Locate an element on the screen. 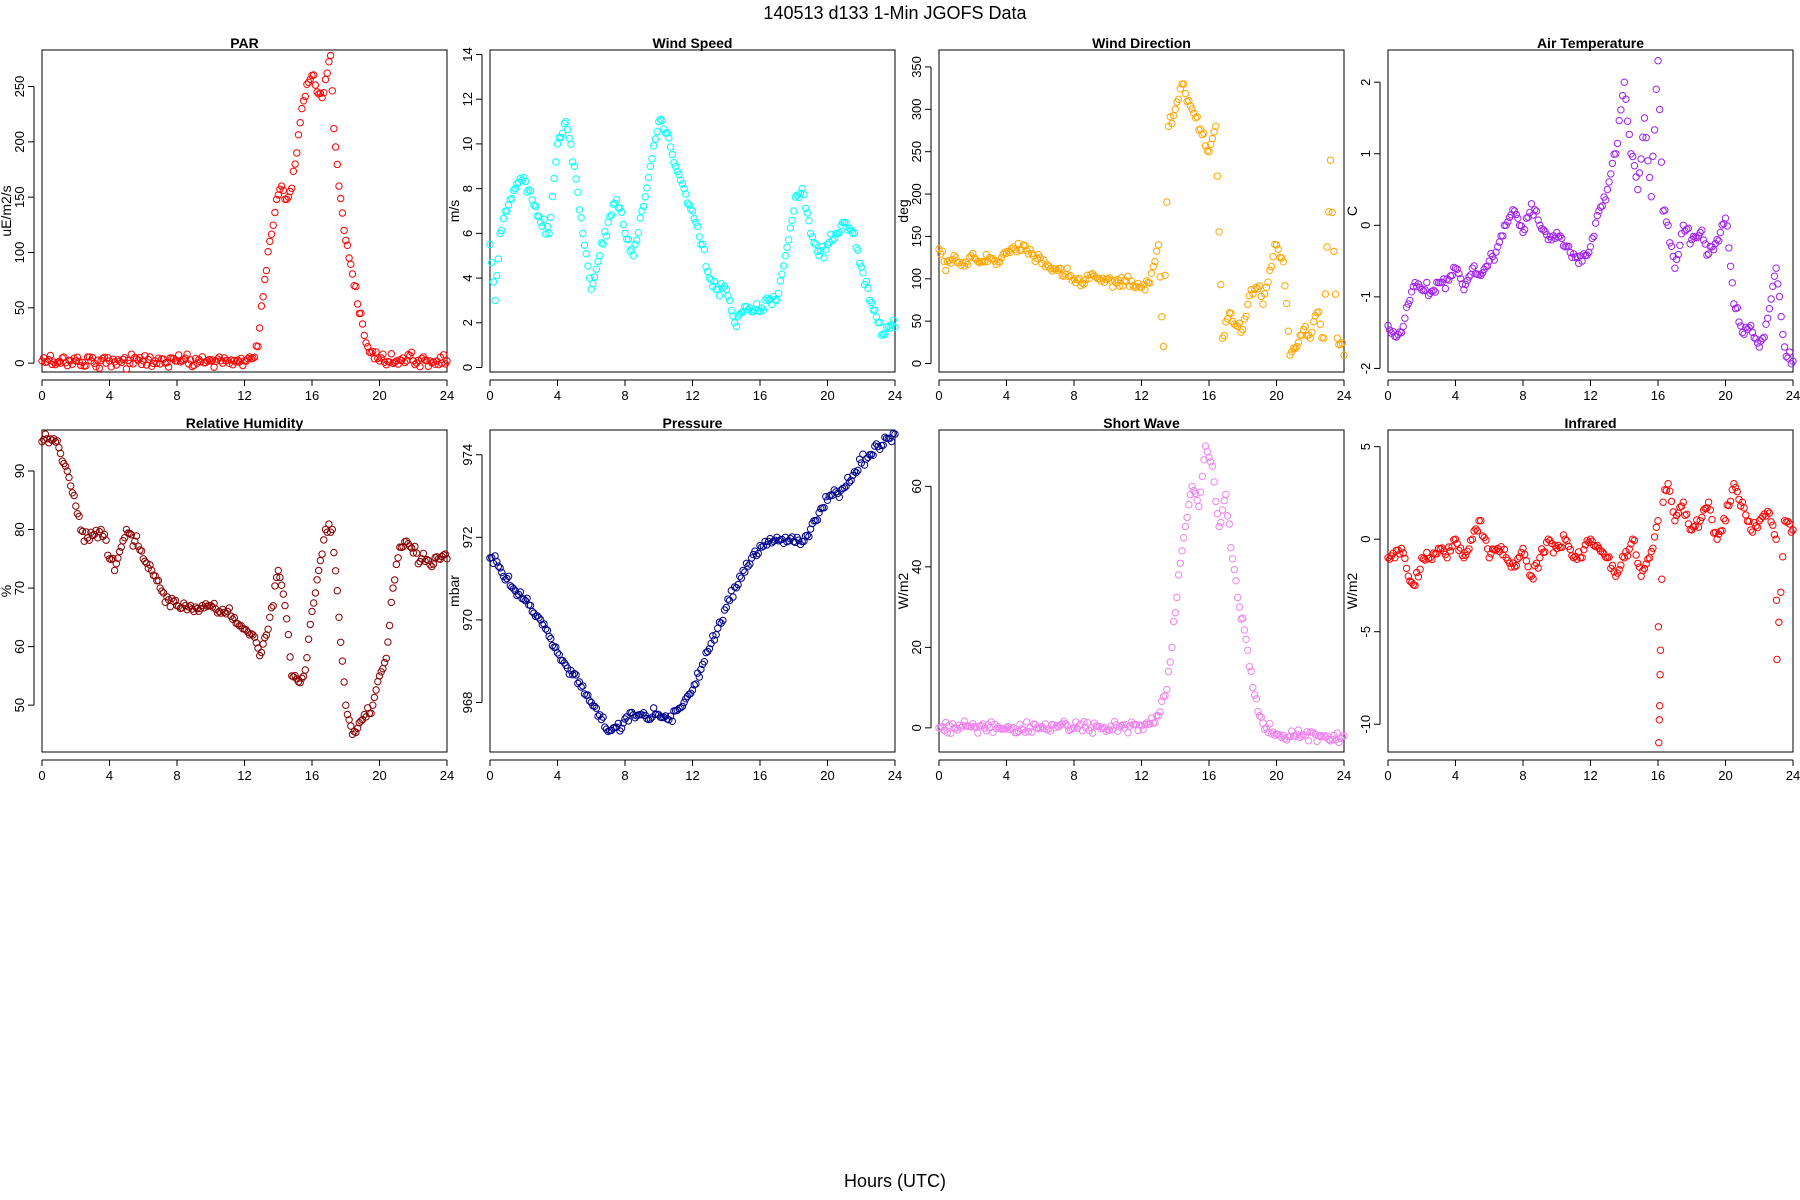 The image size is (1800, 1200). panel-6: Short Wave 0 4 8 12 16 20 24 0 20 40 60 W/m2 is located at coordinates (1123, 599).